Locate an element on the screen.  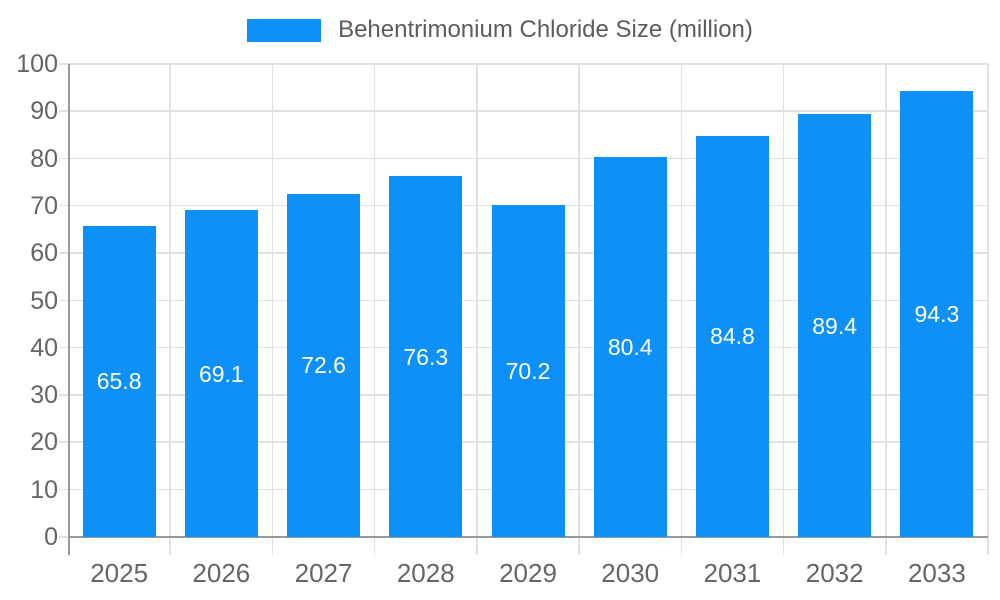
y-tick-mark is located at coordinates (63, 537).